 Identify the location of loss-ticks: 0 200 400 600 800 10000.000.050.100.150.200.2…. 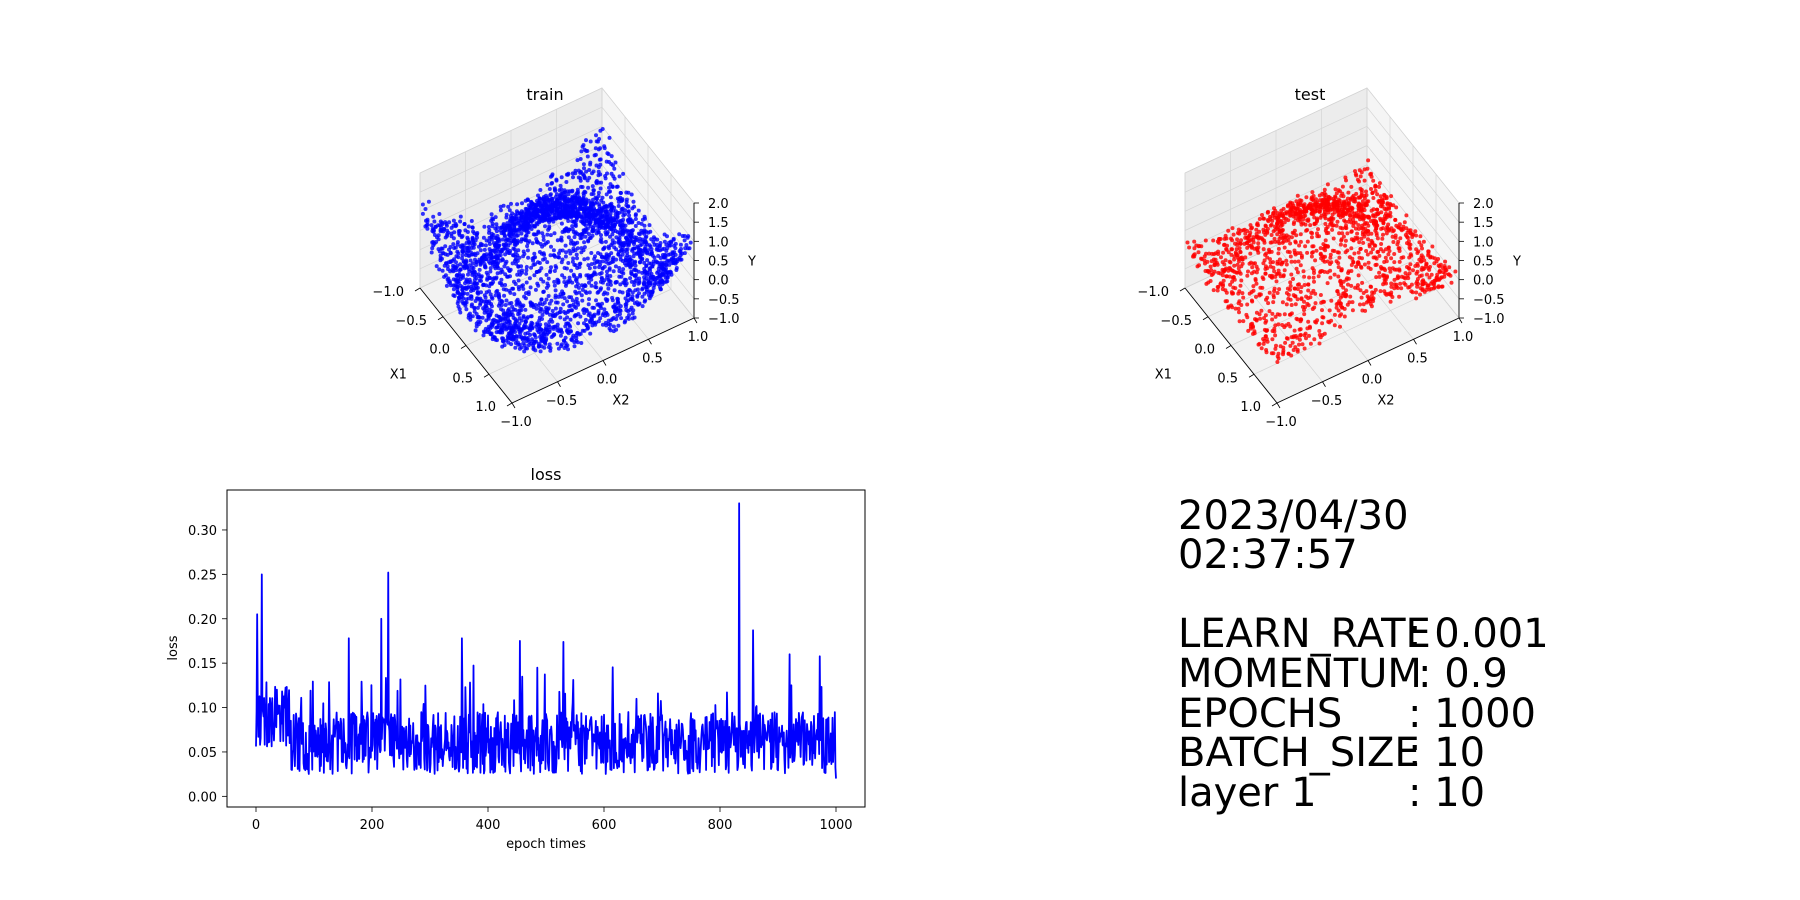
(520, 678).